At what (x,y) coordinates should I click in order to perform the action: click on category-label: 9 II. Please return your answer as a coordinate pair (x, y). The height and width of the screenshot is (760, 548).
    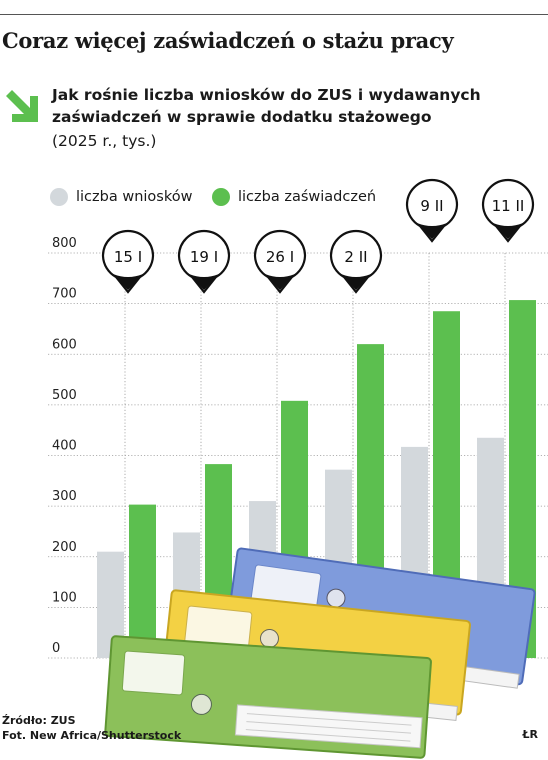
    Looking at the image, I should click on (431, 206).